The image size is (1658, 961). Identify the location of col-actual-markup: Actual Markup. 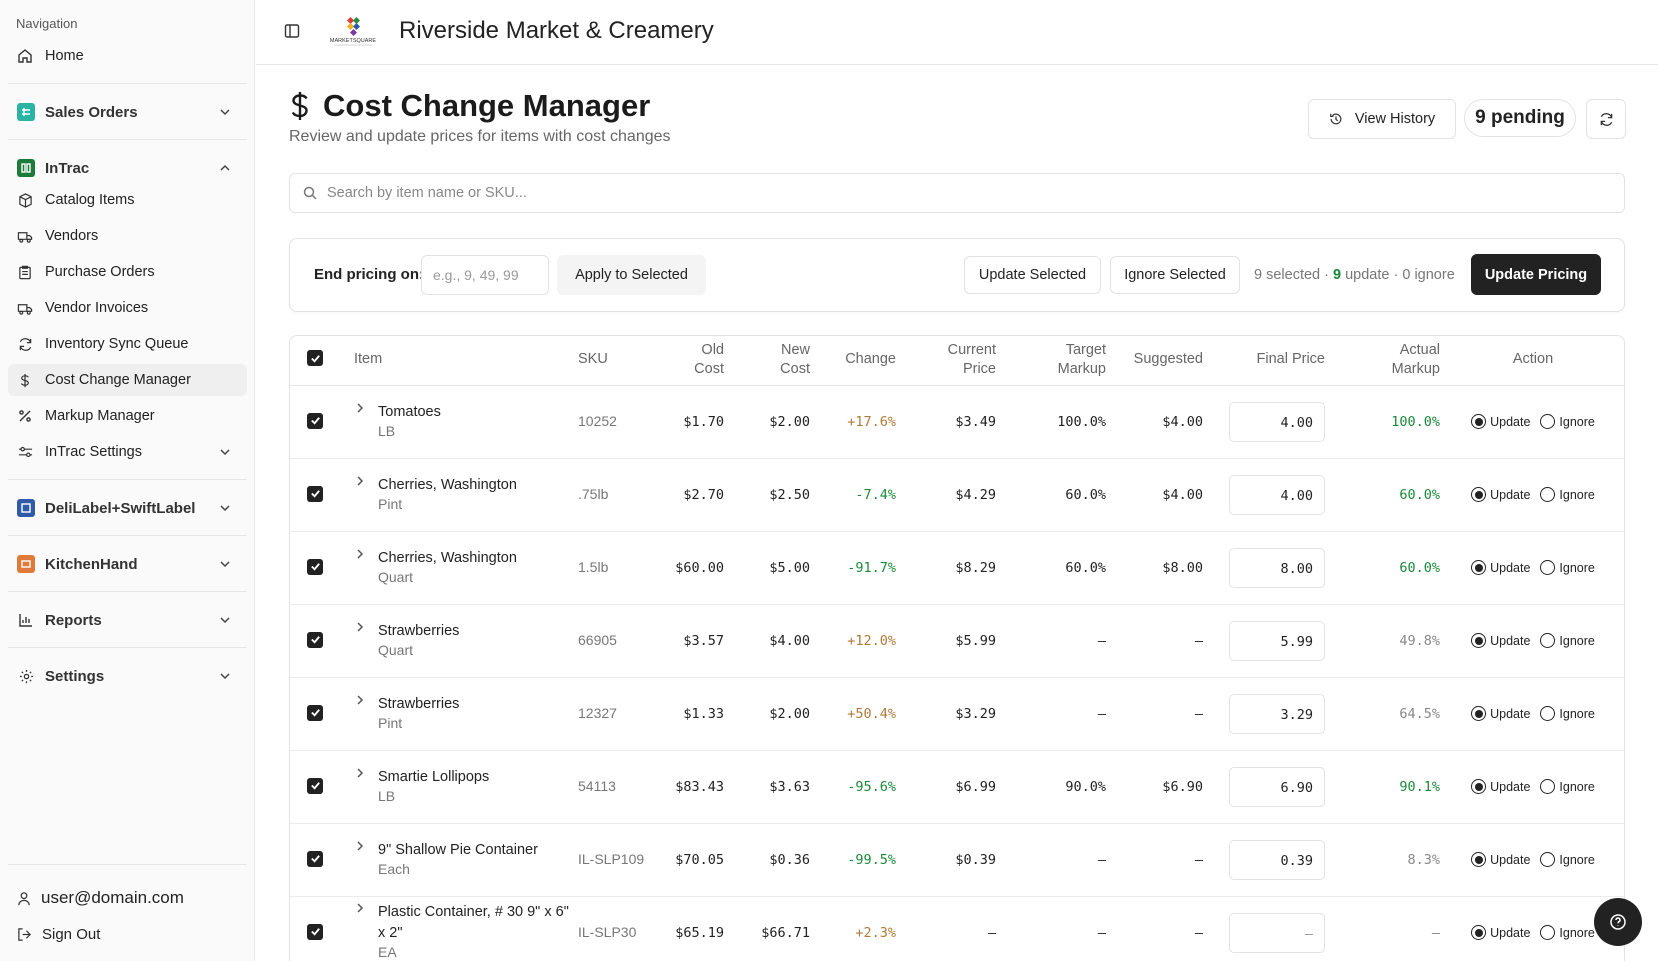
(1390, 361).